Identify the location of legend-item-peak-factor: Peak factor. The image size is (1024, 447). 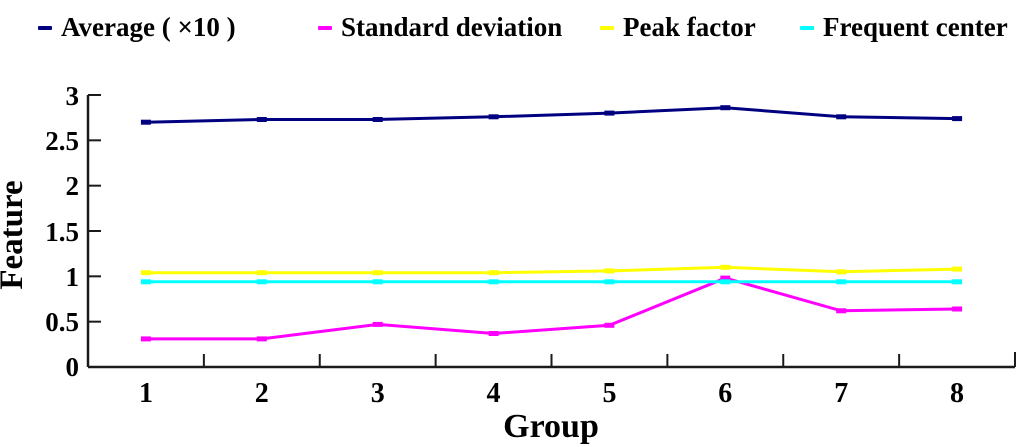
(678, 27).